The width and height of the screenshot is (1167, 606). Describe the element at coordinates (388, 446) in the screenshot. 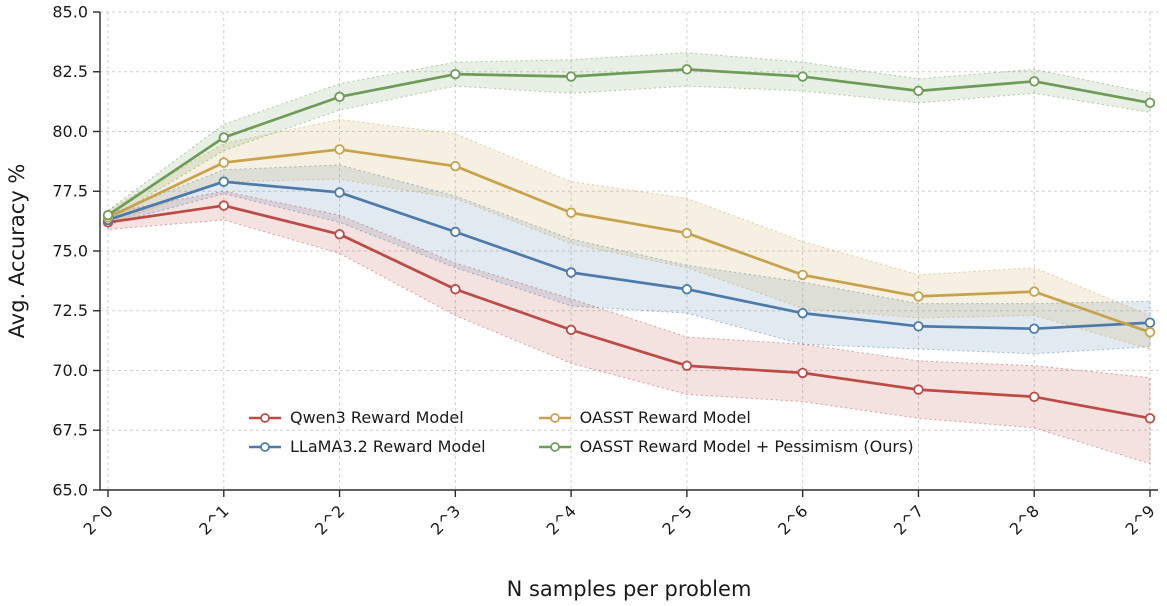

I see `legend-label: LLaMA3.2 Reward Model` at that location.